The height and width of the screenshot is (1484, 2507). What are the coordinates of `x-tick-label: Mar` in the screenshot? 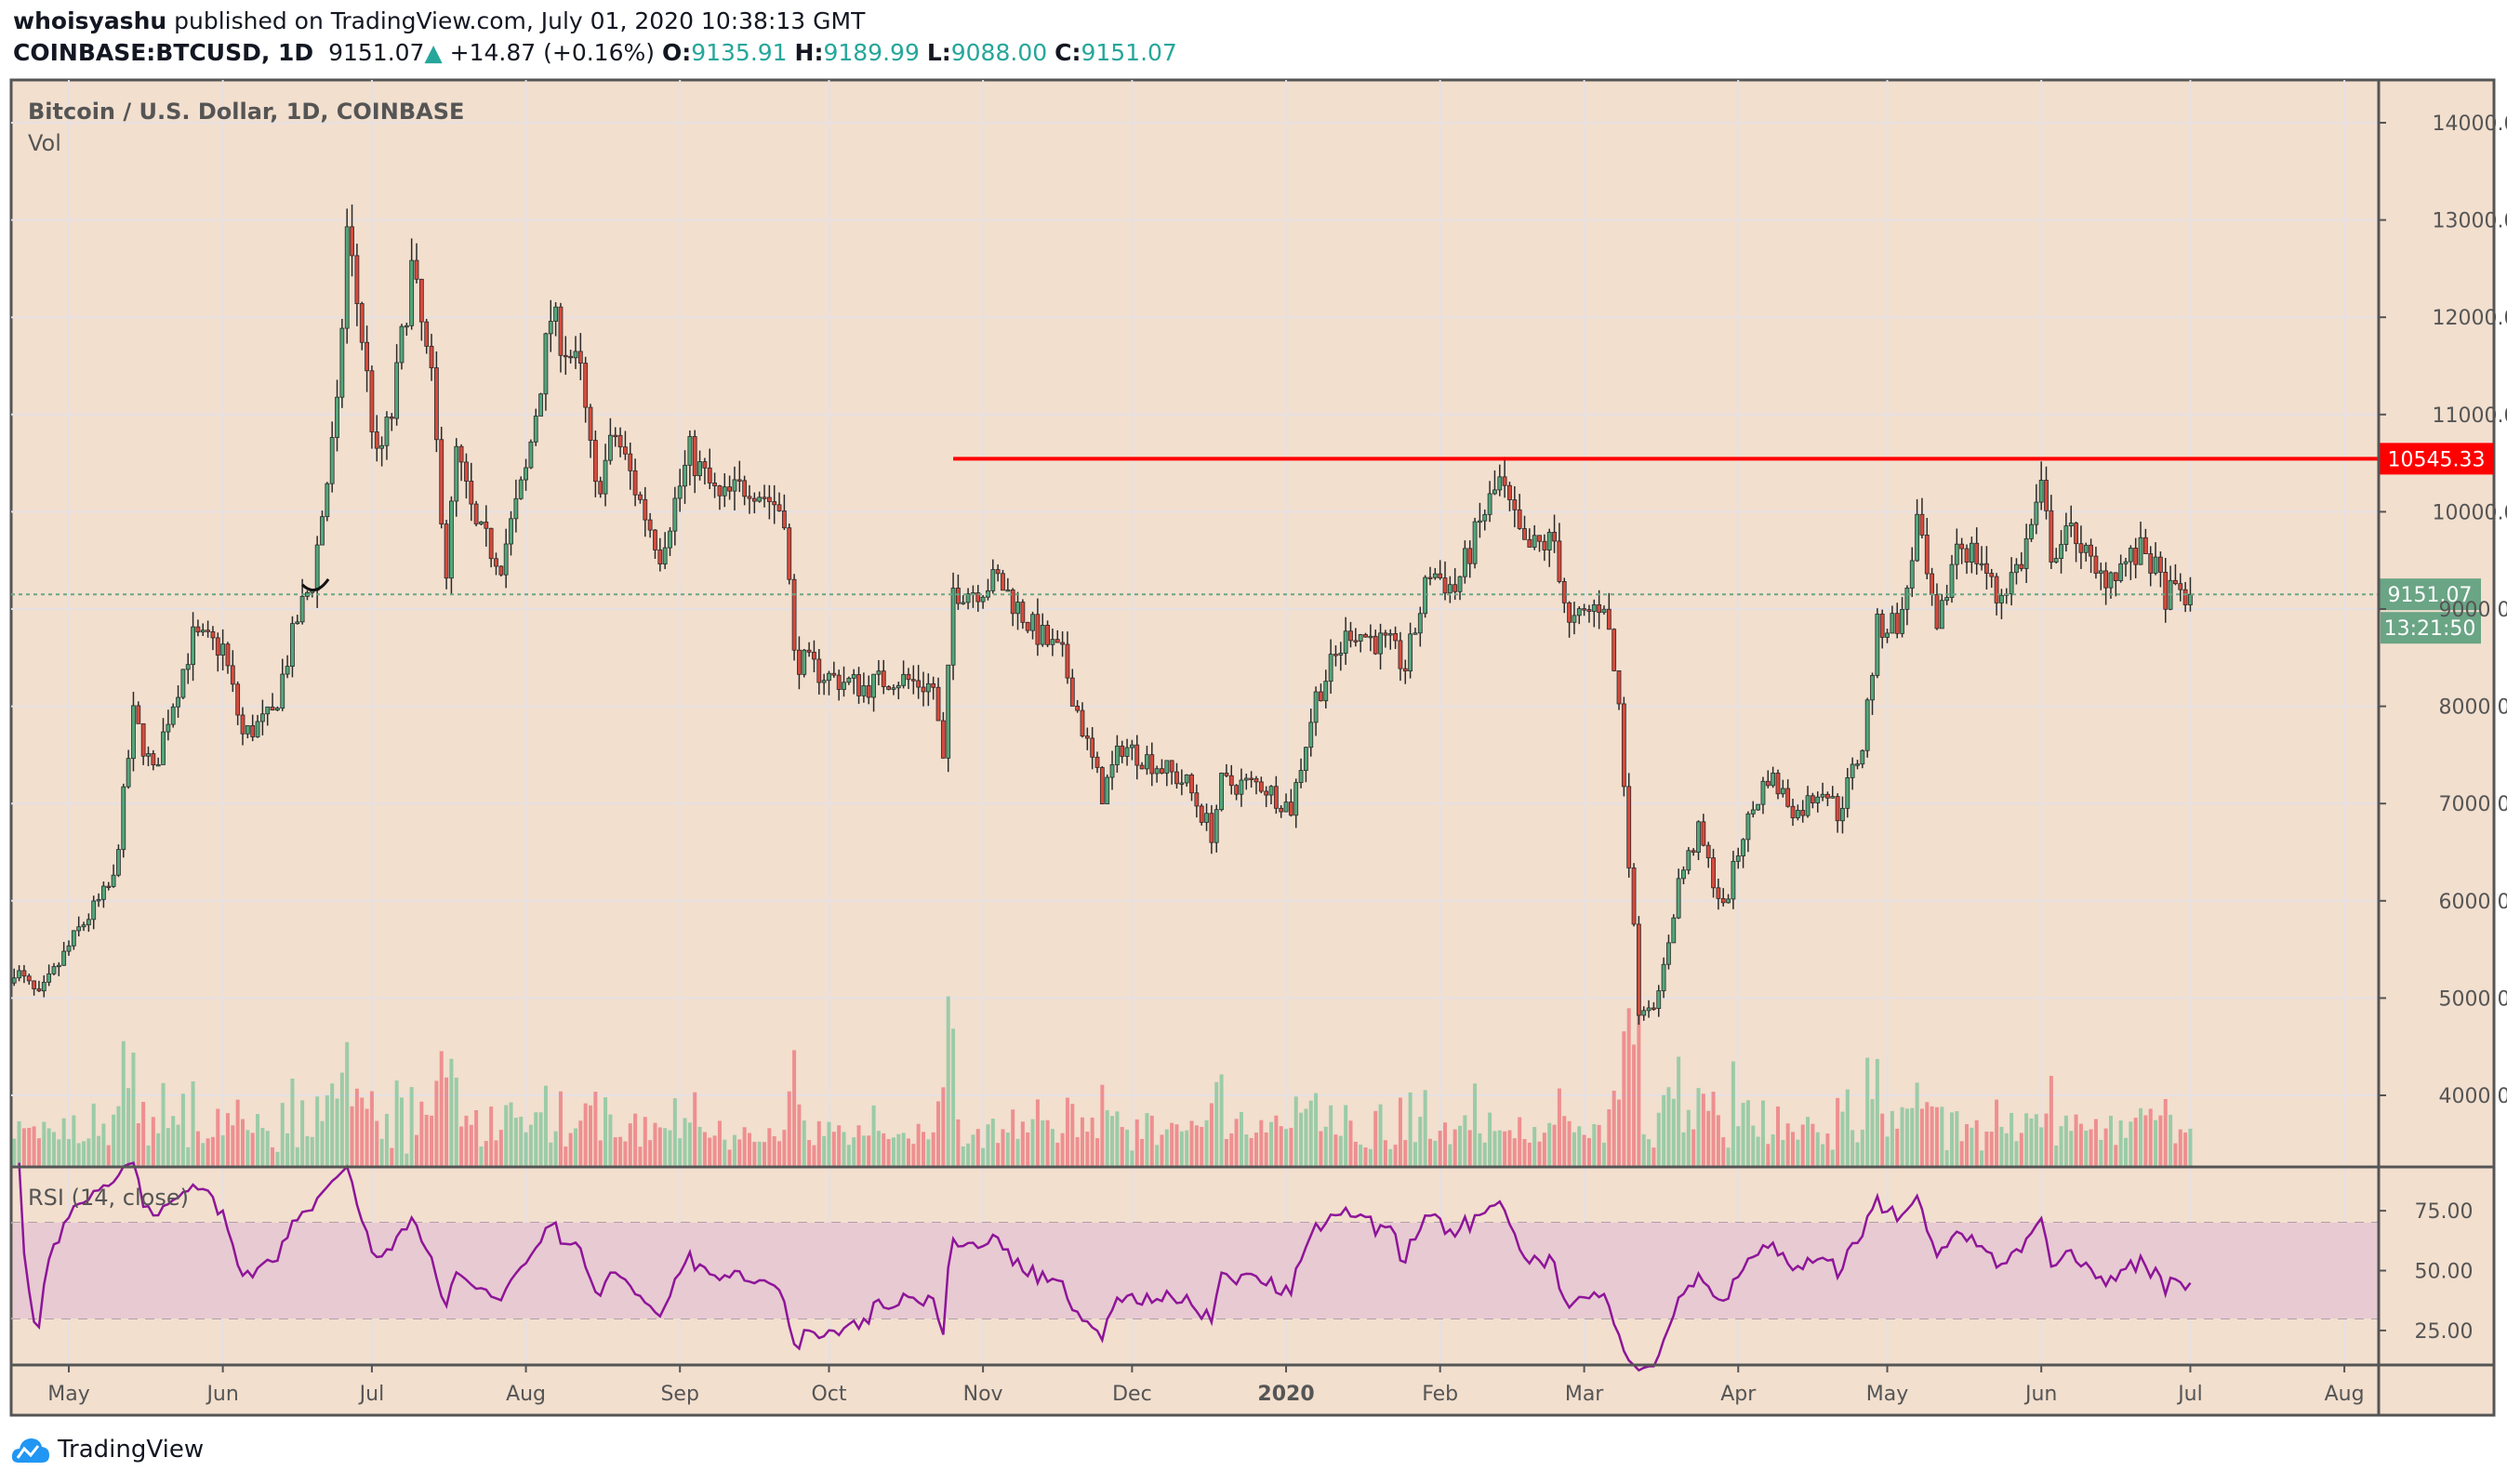 It's located at (1584, 1394).